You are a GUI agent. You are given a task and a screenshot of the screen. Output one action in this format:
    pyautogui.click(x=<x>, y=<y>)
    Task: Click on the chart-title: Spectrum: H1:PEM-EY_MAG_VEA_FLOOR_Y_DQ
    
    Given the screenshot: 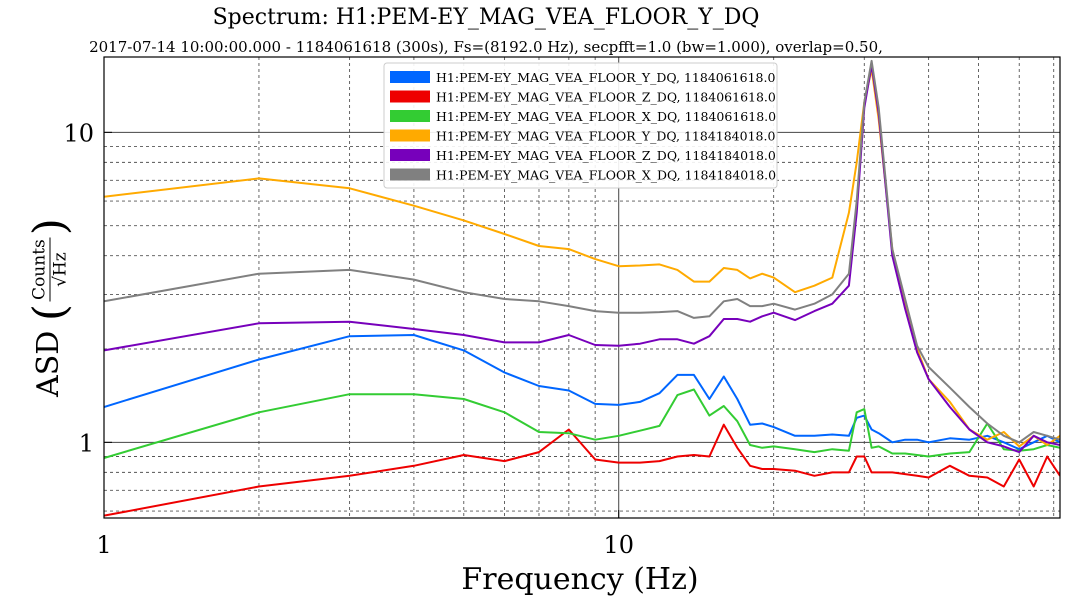 What is the action you would take?
    pyautogui.click(x=486, y=17)
    